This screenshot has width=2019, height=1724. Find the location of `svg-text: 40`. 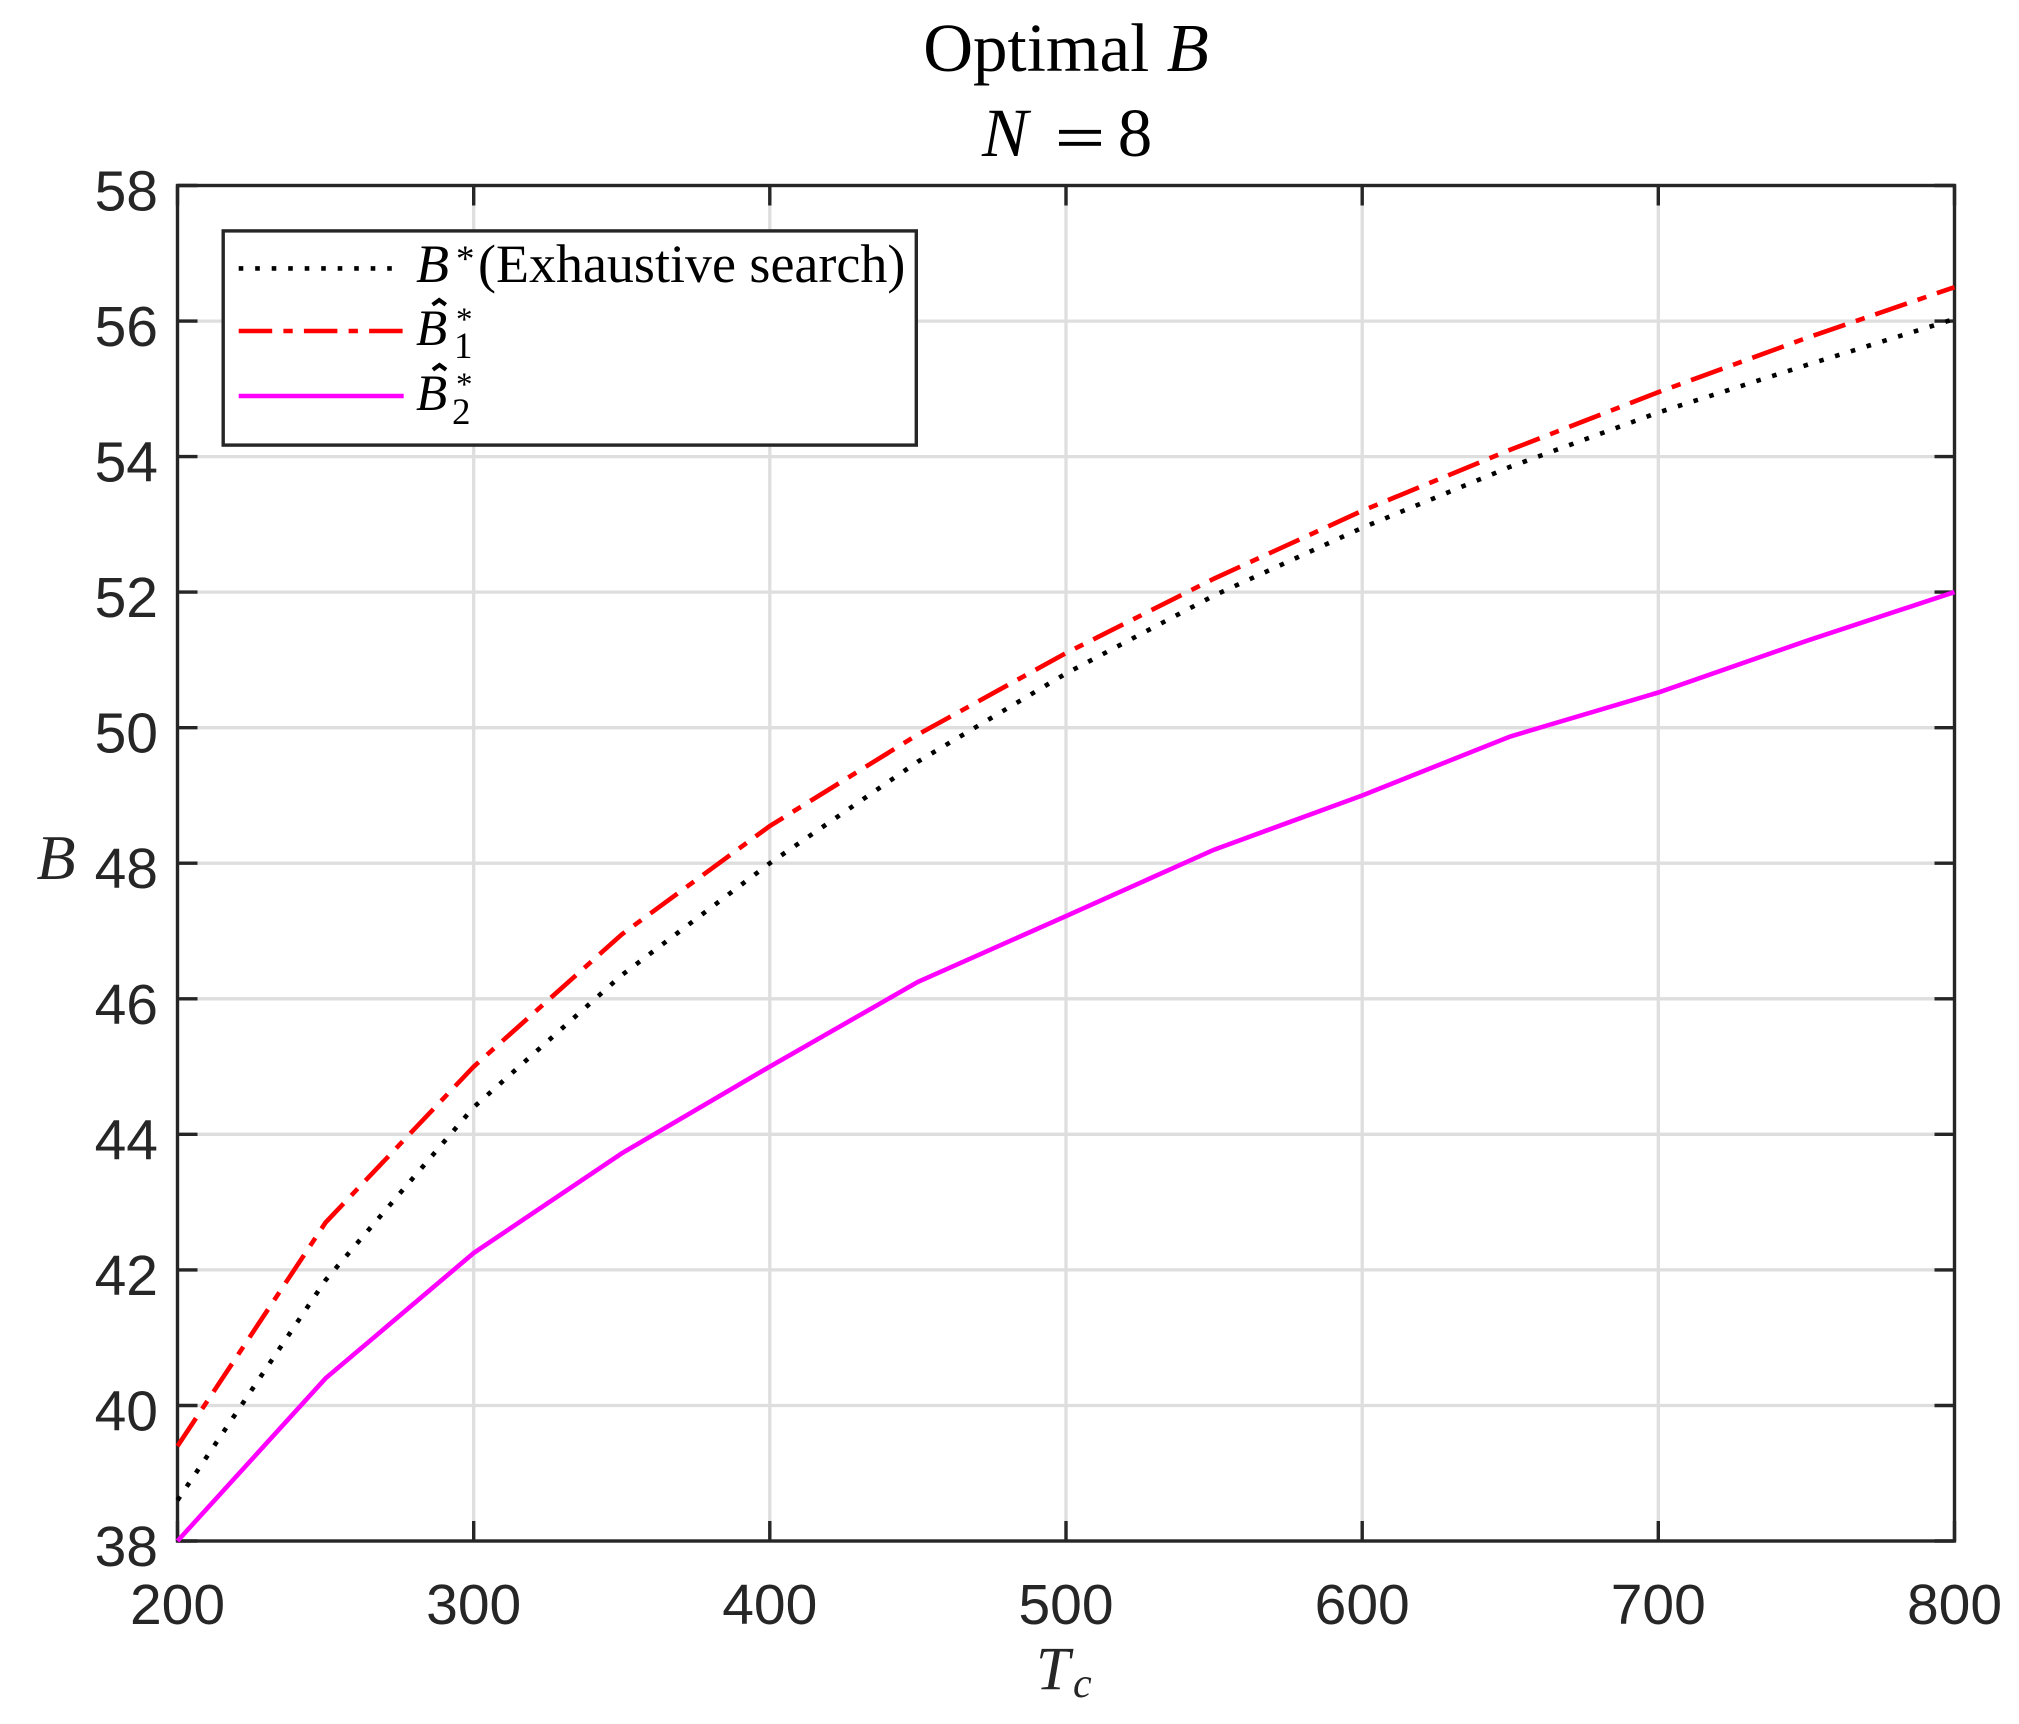

svg-text: 40 is located at coordinates (126, 1412).